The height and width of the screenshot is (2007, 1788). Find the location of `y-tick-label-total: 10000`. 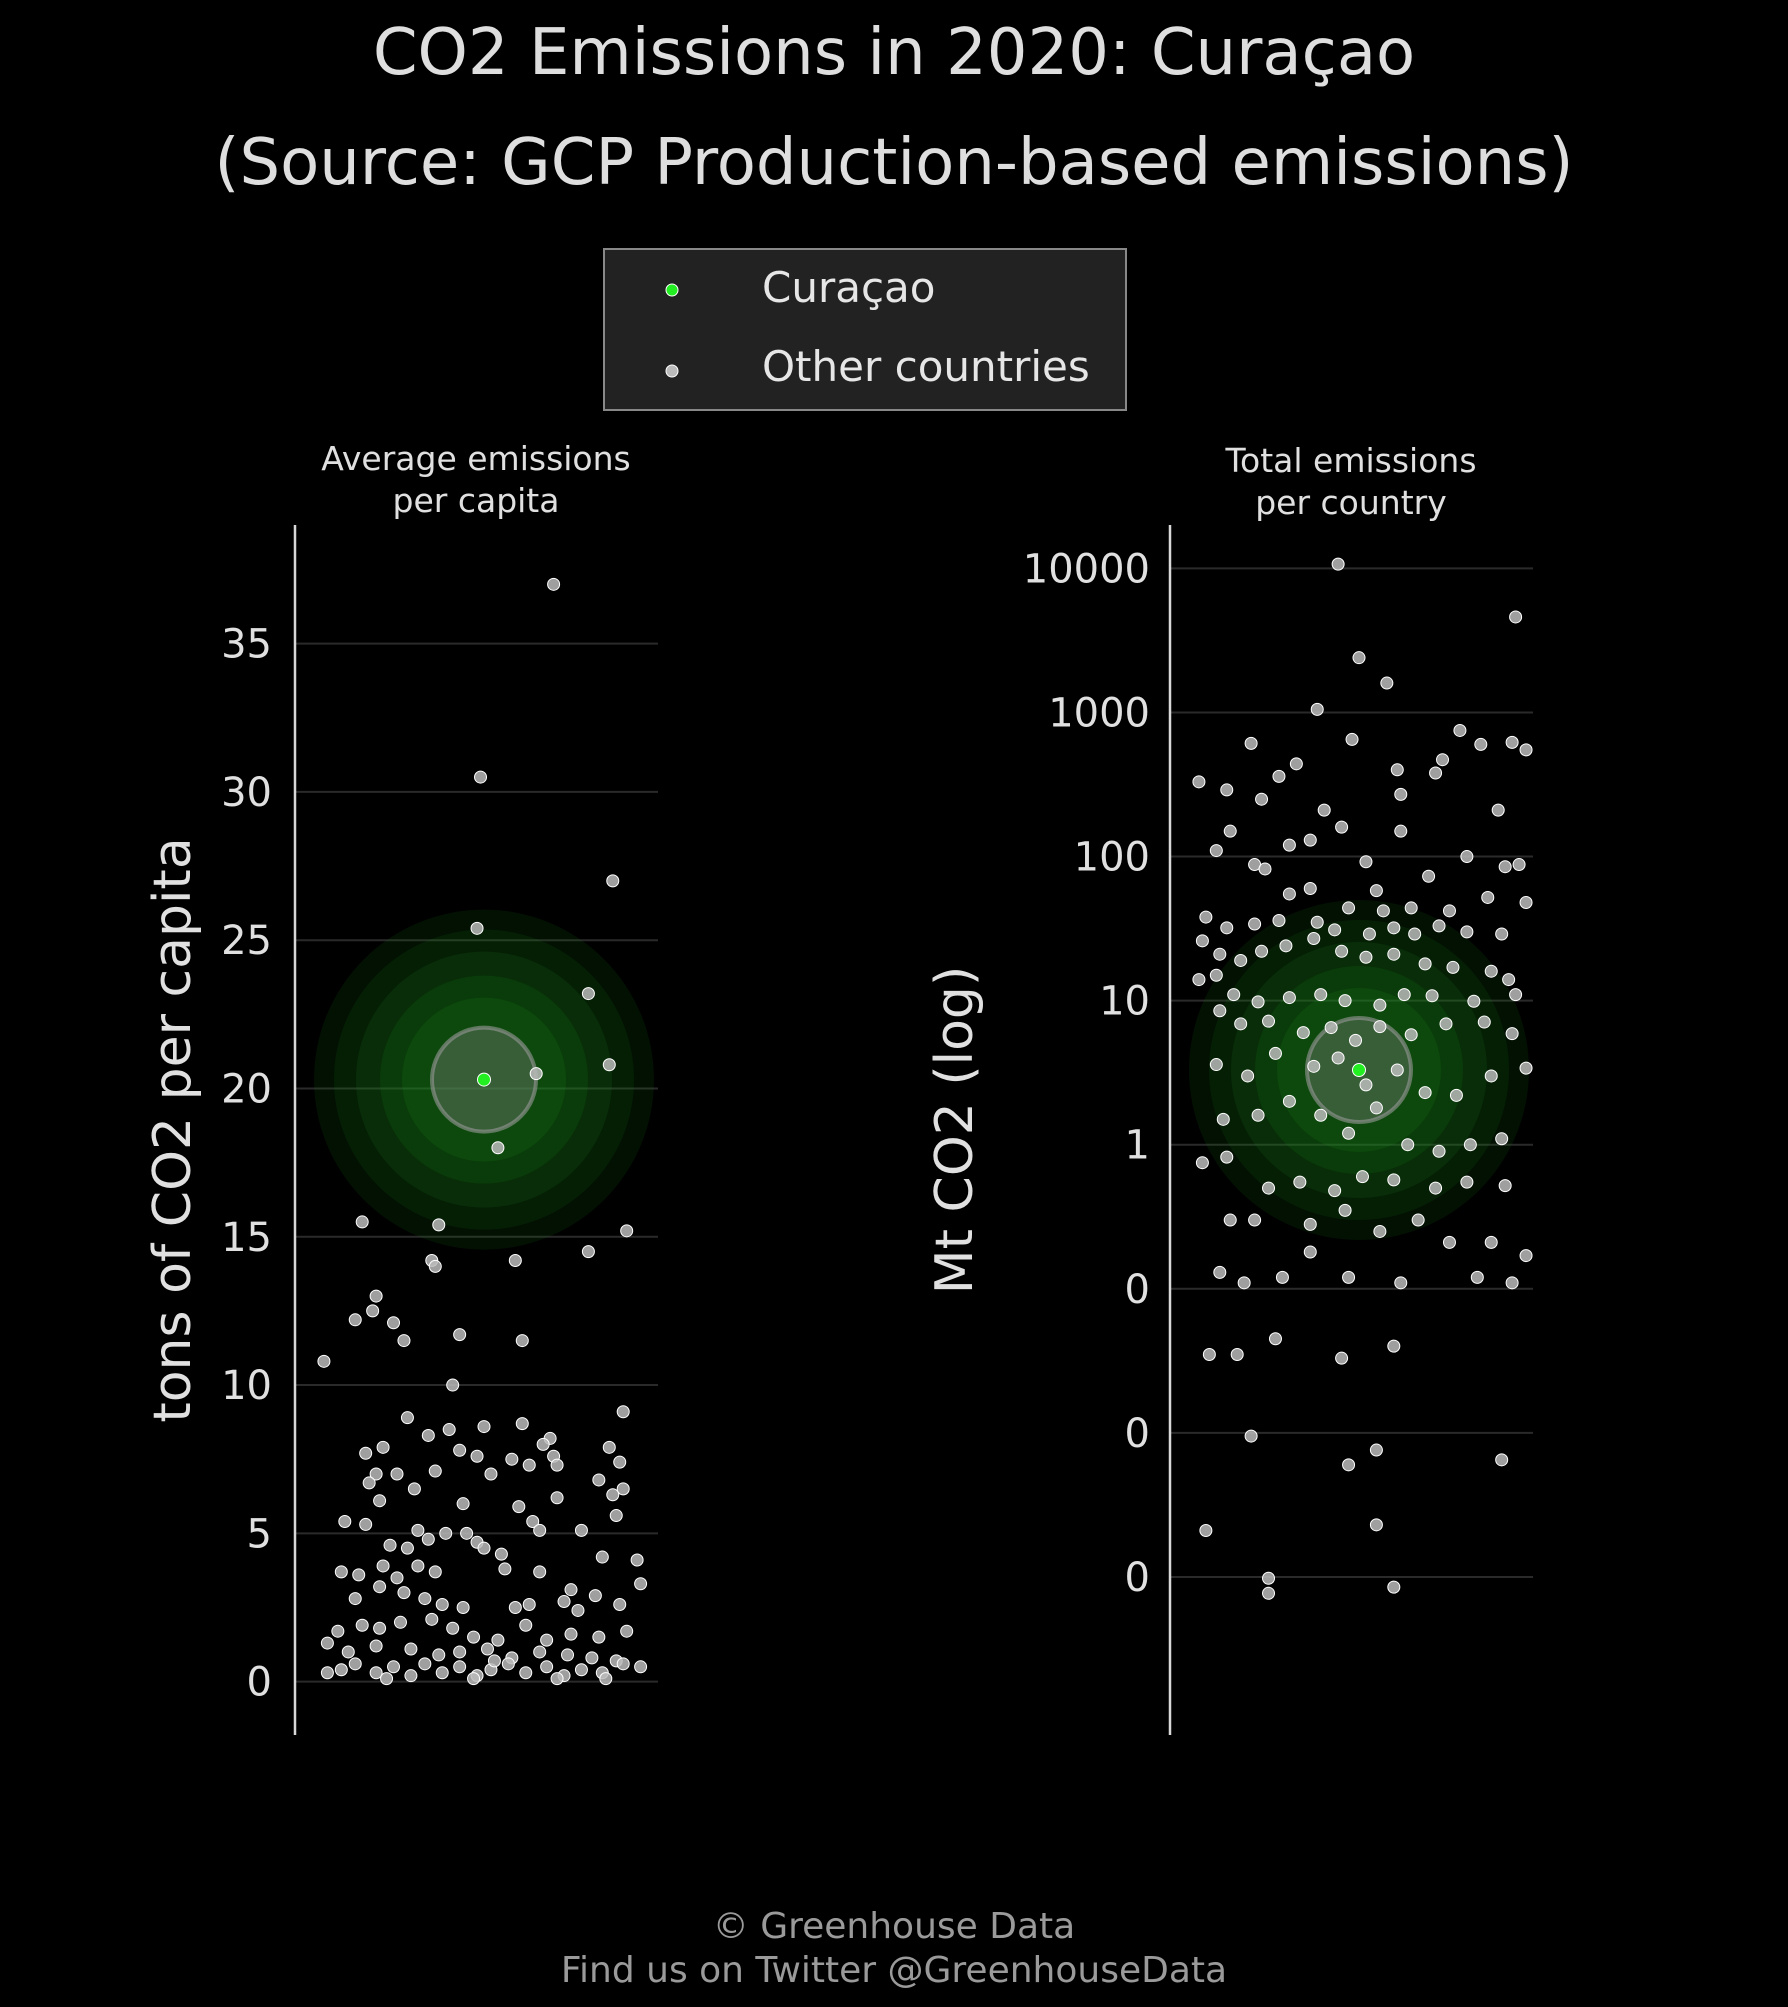

y-tick-label-total: 10000 is located at coordinates (1086, 569).